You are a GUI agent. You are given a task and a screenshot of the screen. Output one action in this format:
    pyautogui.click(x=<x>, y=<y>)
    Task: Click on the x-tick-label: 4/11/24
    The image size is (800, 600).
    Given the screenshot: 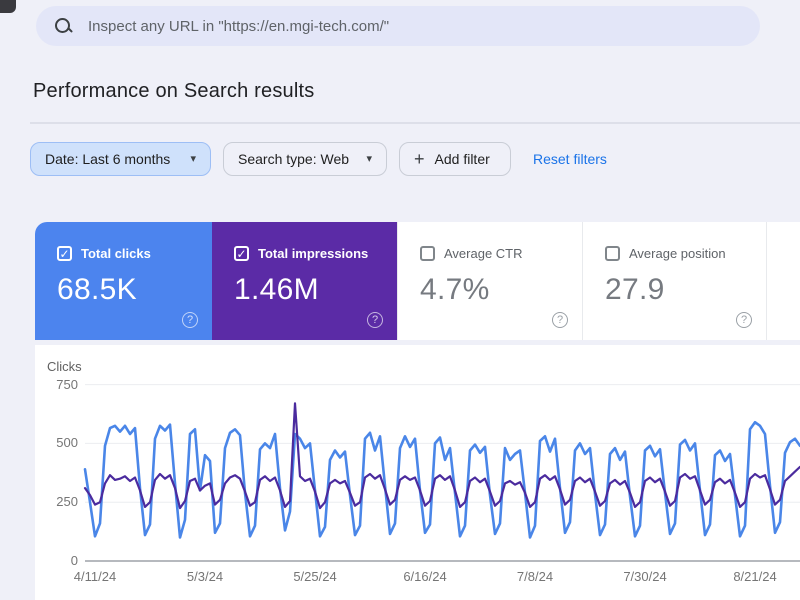 What is the action you would take?
    pyautogui.click(x=95, y=576)
    